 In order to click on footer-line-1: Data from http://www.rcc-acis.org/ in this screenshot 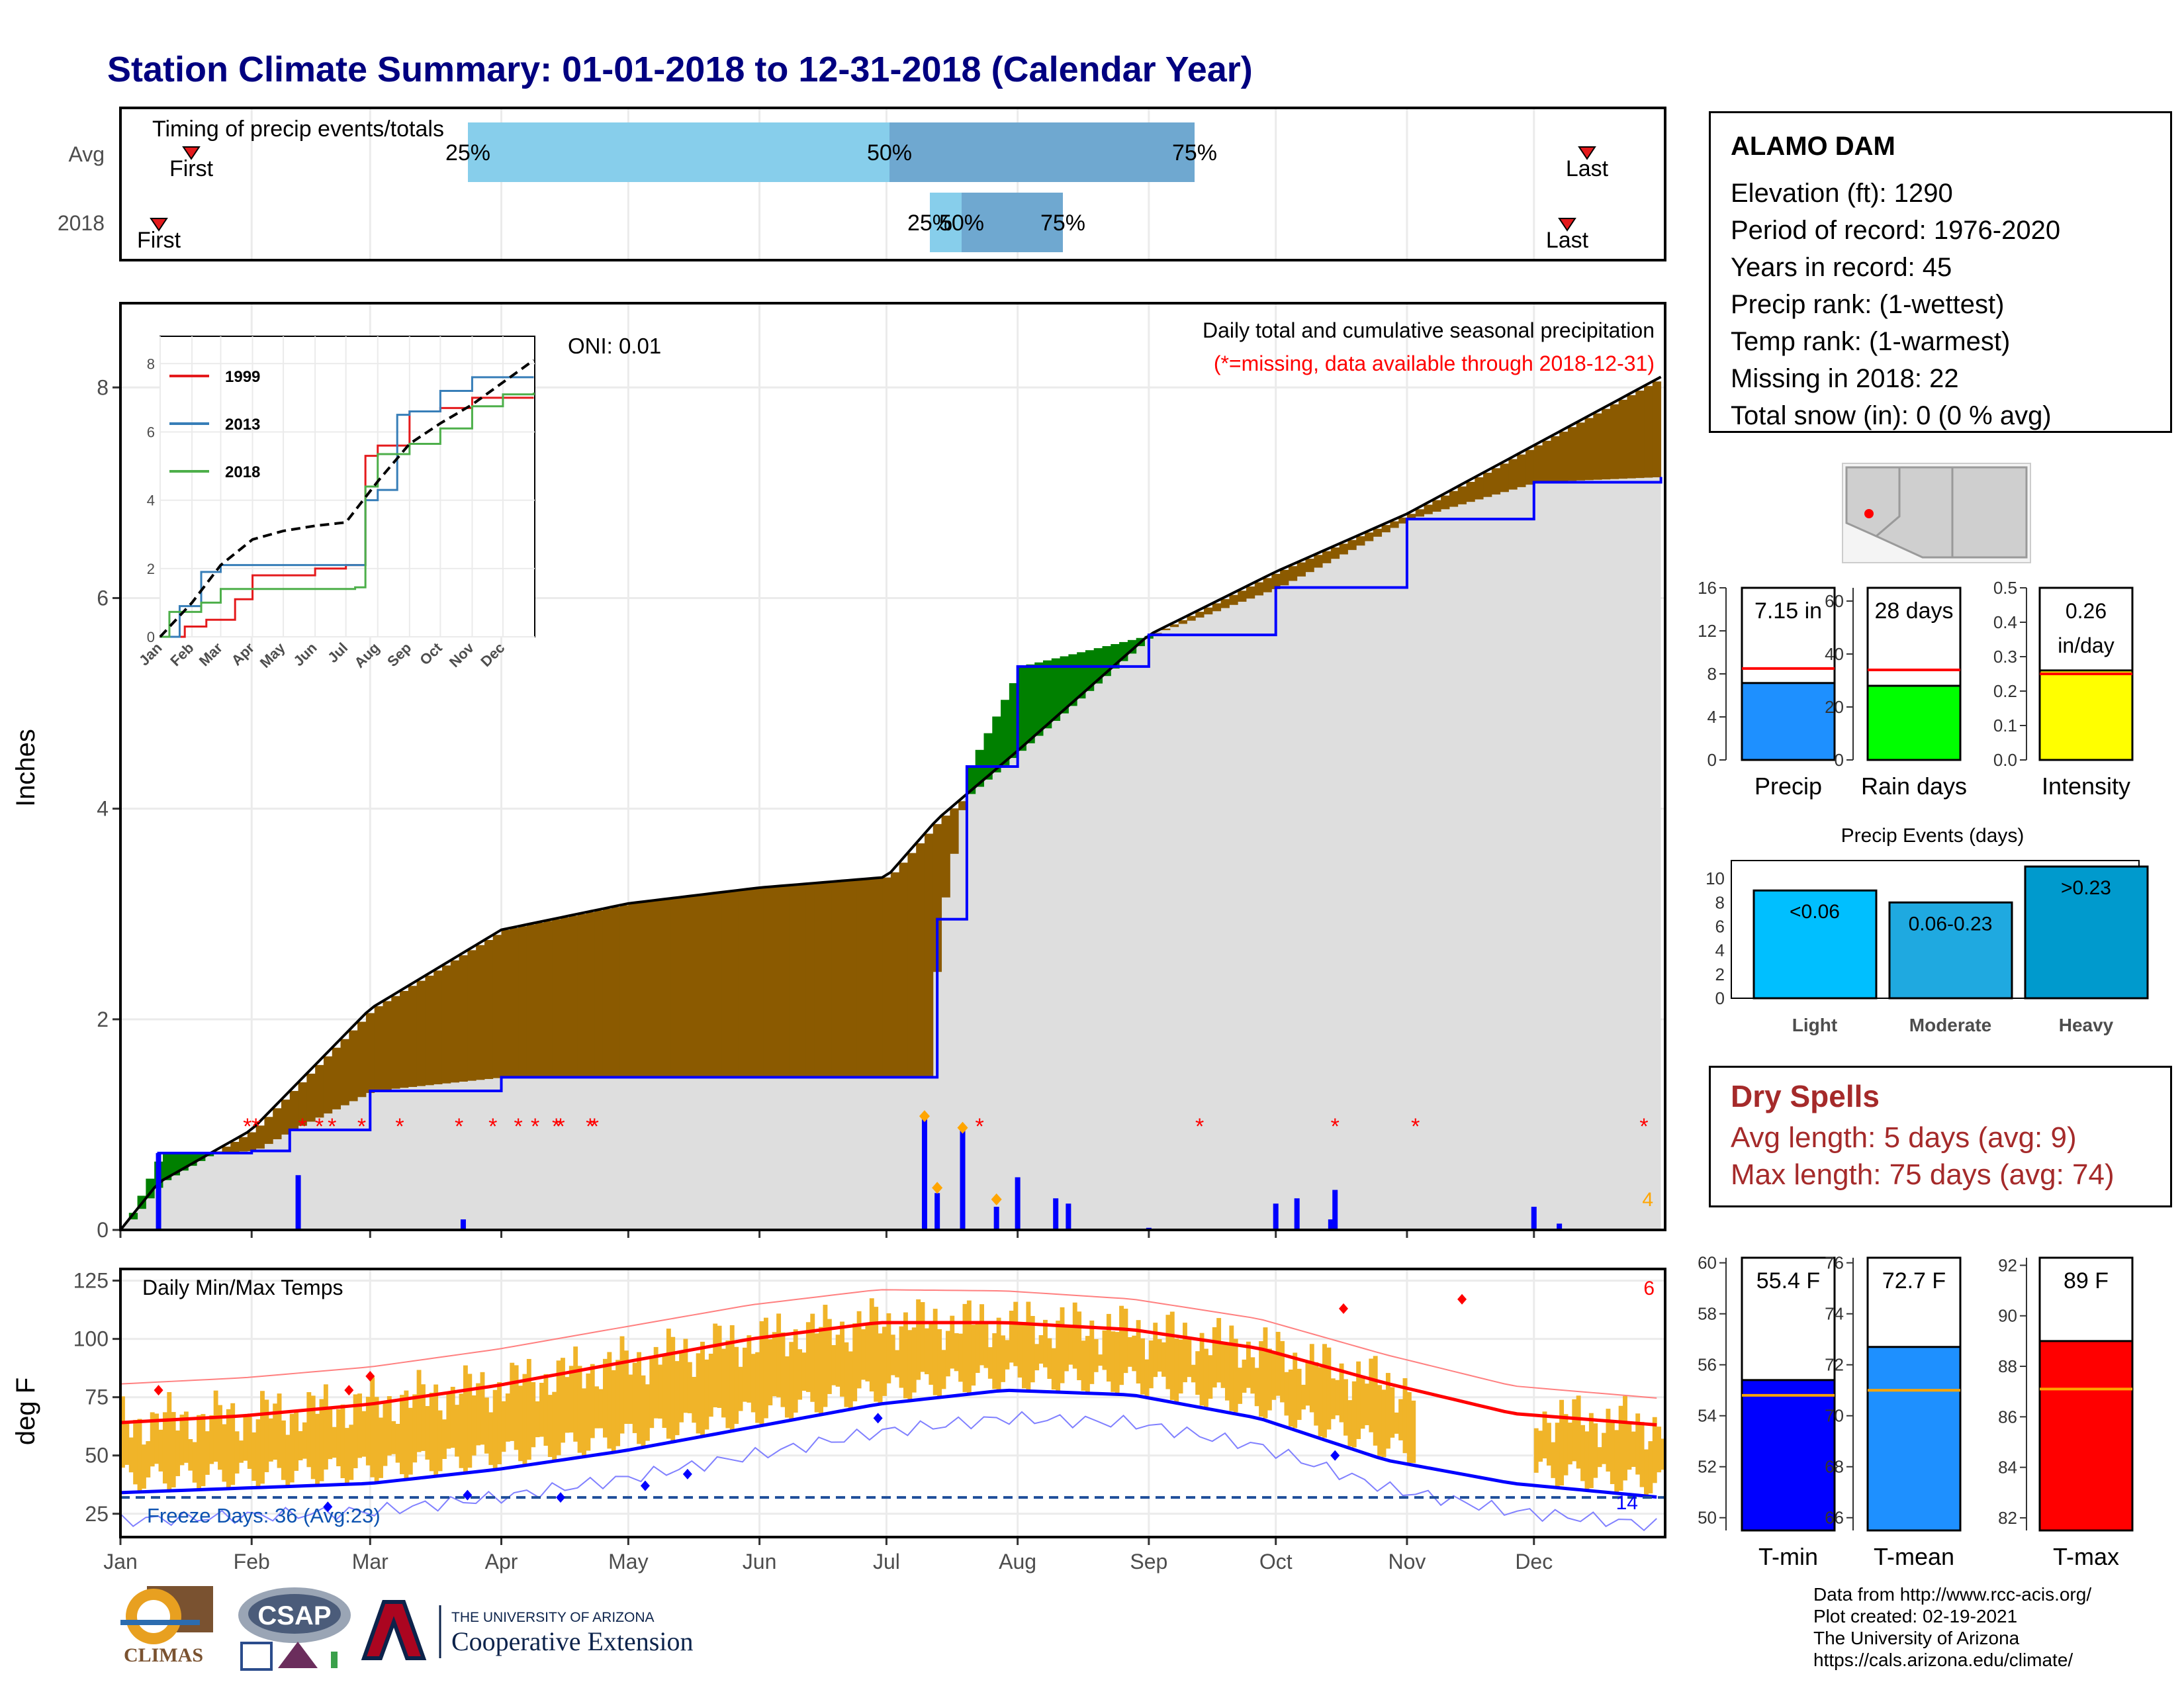, I will do `click(1952, 1594)`.